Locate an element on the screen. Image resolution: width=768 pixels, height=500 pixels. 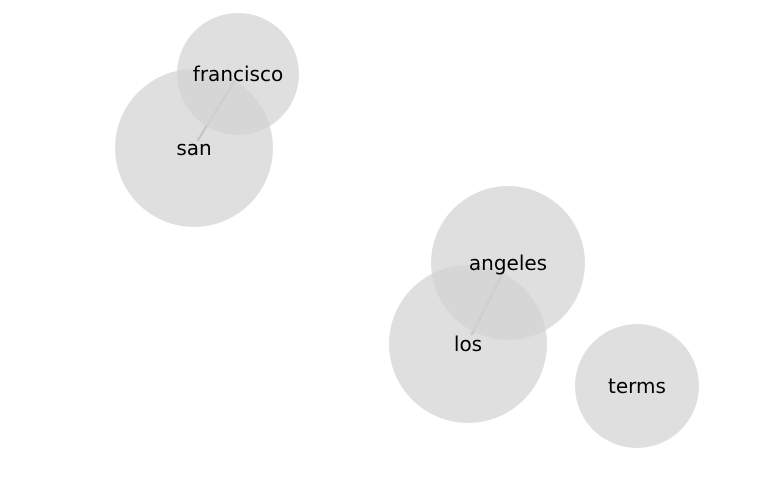
node-label-angeles: angeles is located at coordinates (508, 263).